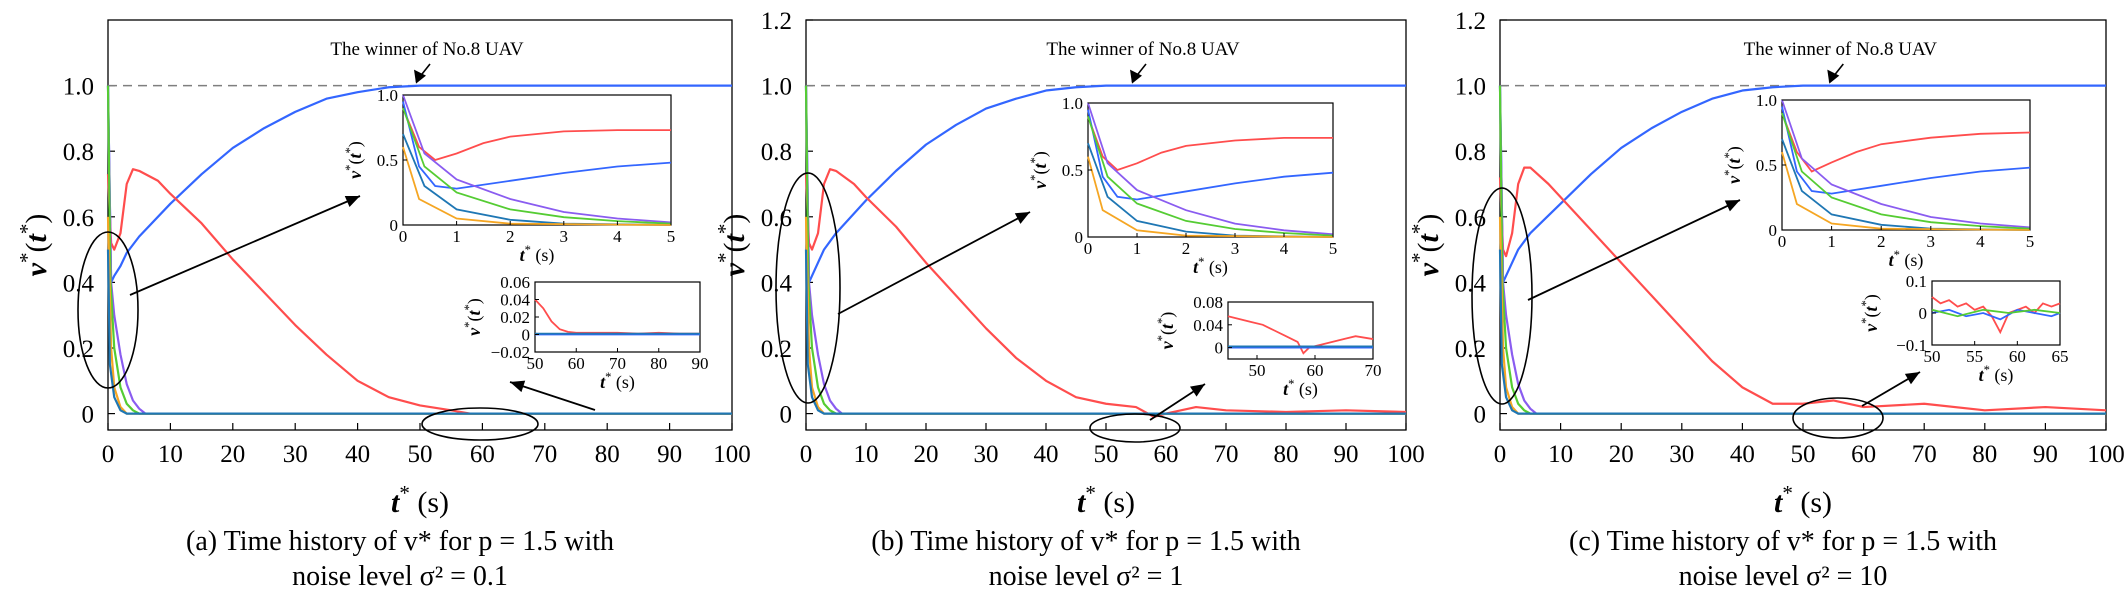 This screenshot has width=2126, height=596. I want to click on annotation-winner: The winner of No.8 UAV, so click(1841, 49).